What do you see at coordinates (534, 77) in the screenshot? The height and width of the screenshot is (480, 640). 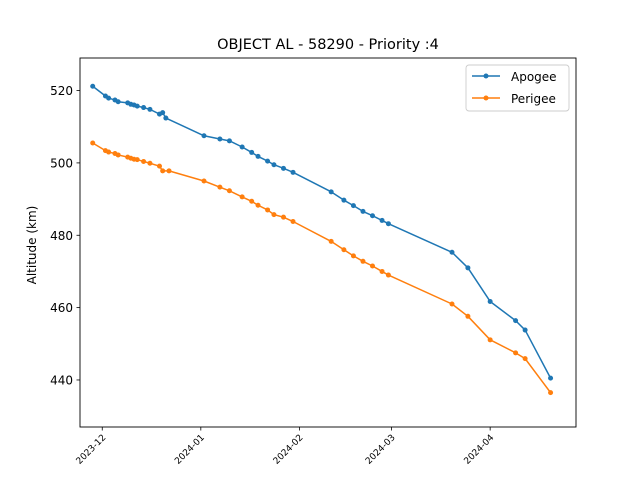 I see `legend-label-apogee: Apogee` at bounding box center [534, 77].